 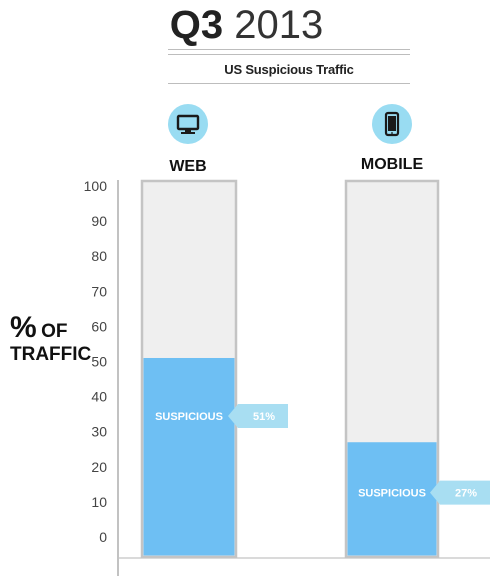 What do you see at coordinates (289, 54) in the screenshot?
I see `title-rule-double` at bounding box center [289, 54].